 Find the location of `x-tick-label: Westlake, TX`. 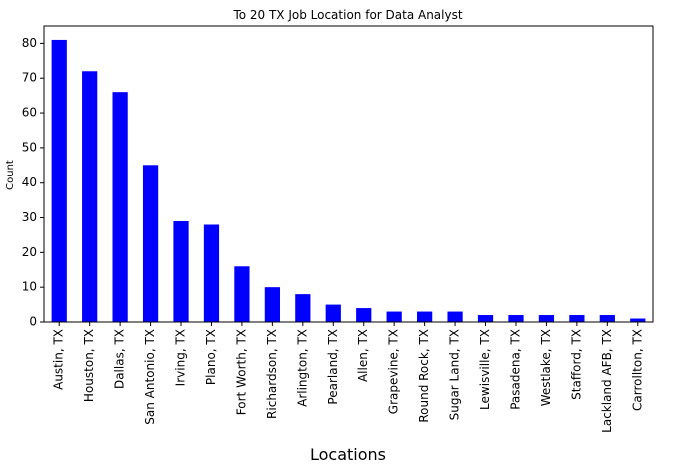

x-tick-label: Westlake, TX is located at coordinates (546, 367).